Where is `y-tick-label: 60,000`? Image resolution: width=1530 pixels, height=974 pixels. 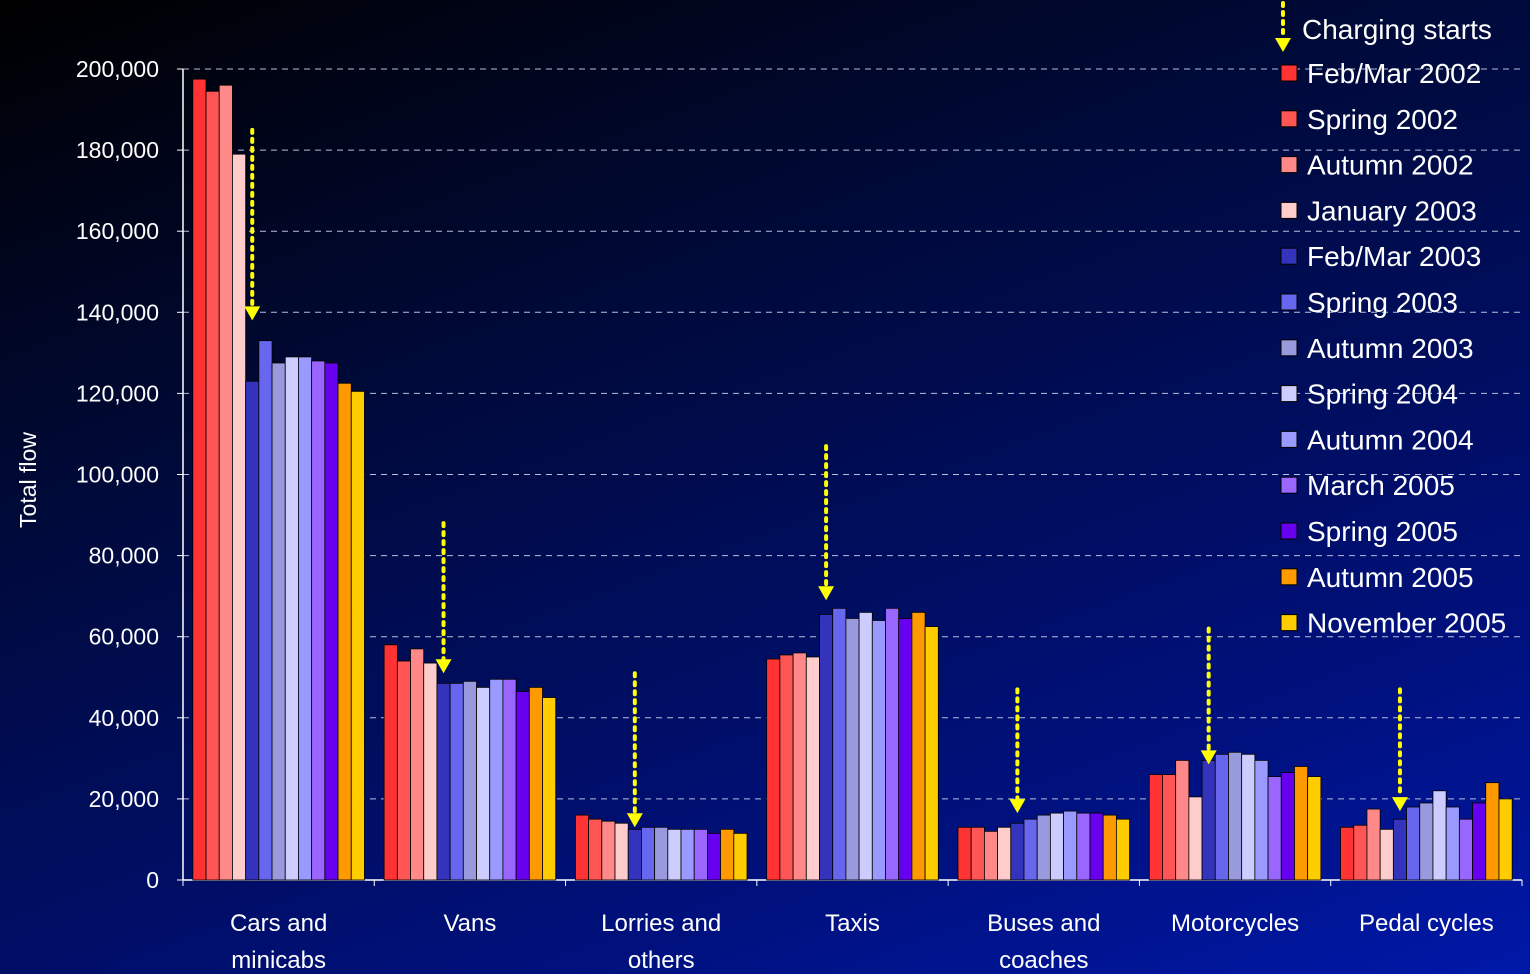
y-tick-label: 60,000 is located at coordinates (124, 637).